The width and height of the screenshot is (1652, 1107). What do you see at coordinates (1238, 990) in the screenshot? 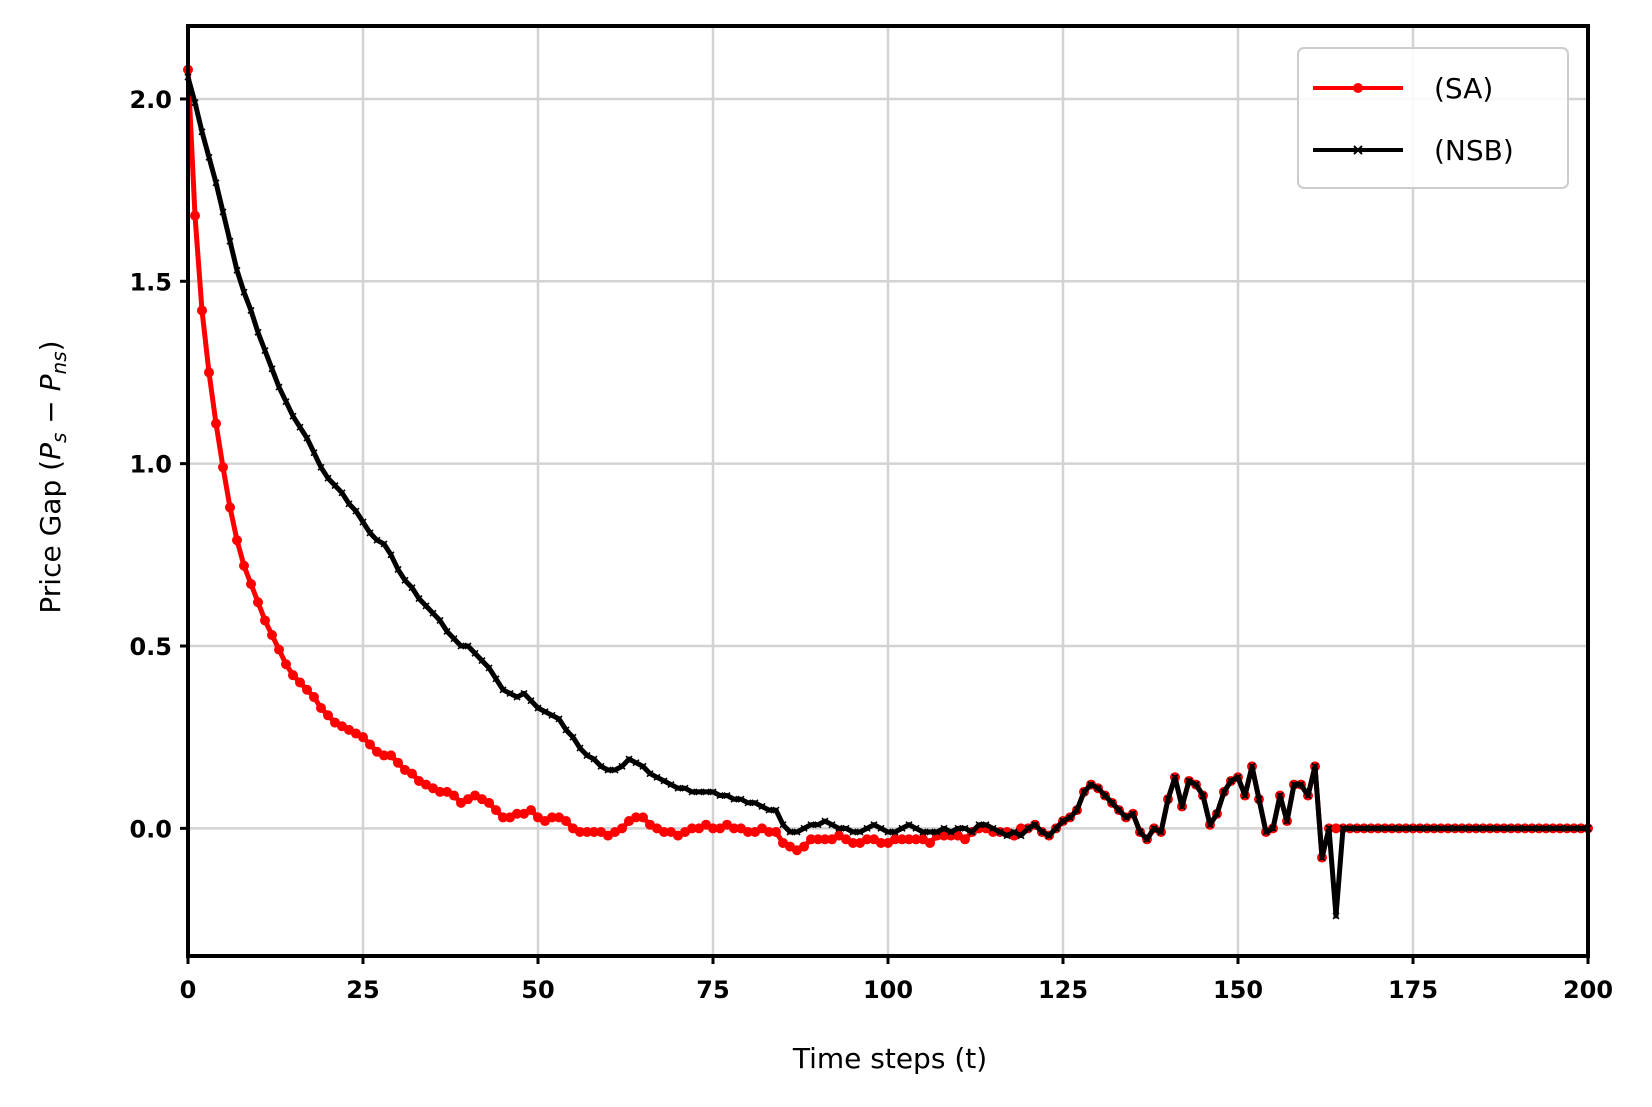
I see `x-tick-label: 150` at bounding box center [1238, 990].